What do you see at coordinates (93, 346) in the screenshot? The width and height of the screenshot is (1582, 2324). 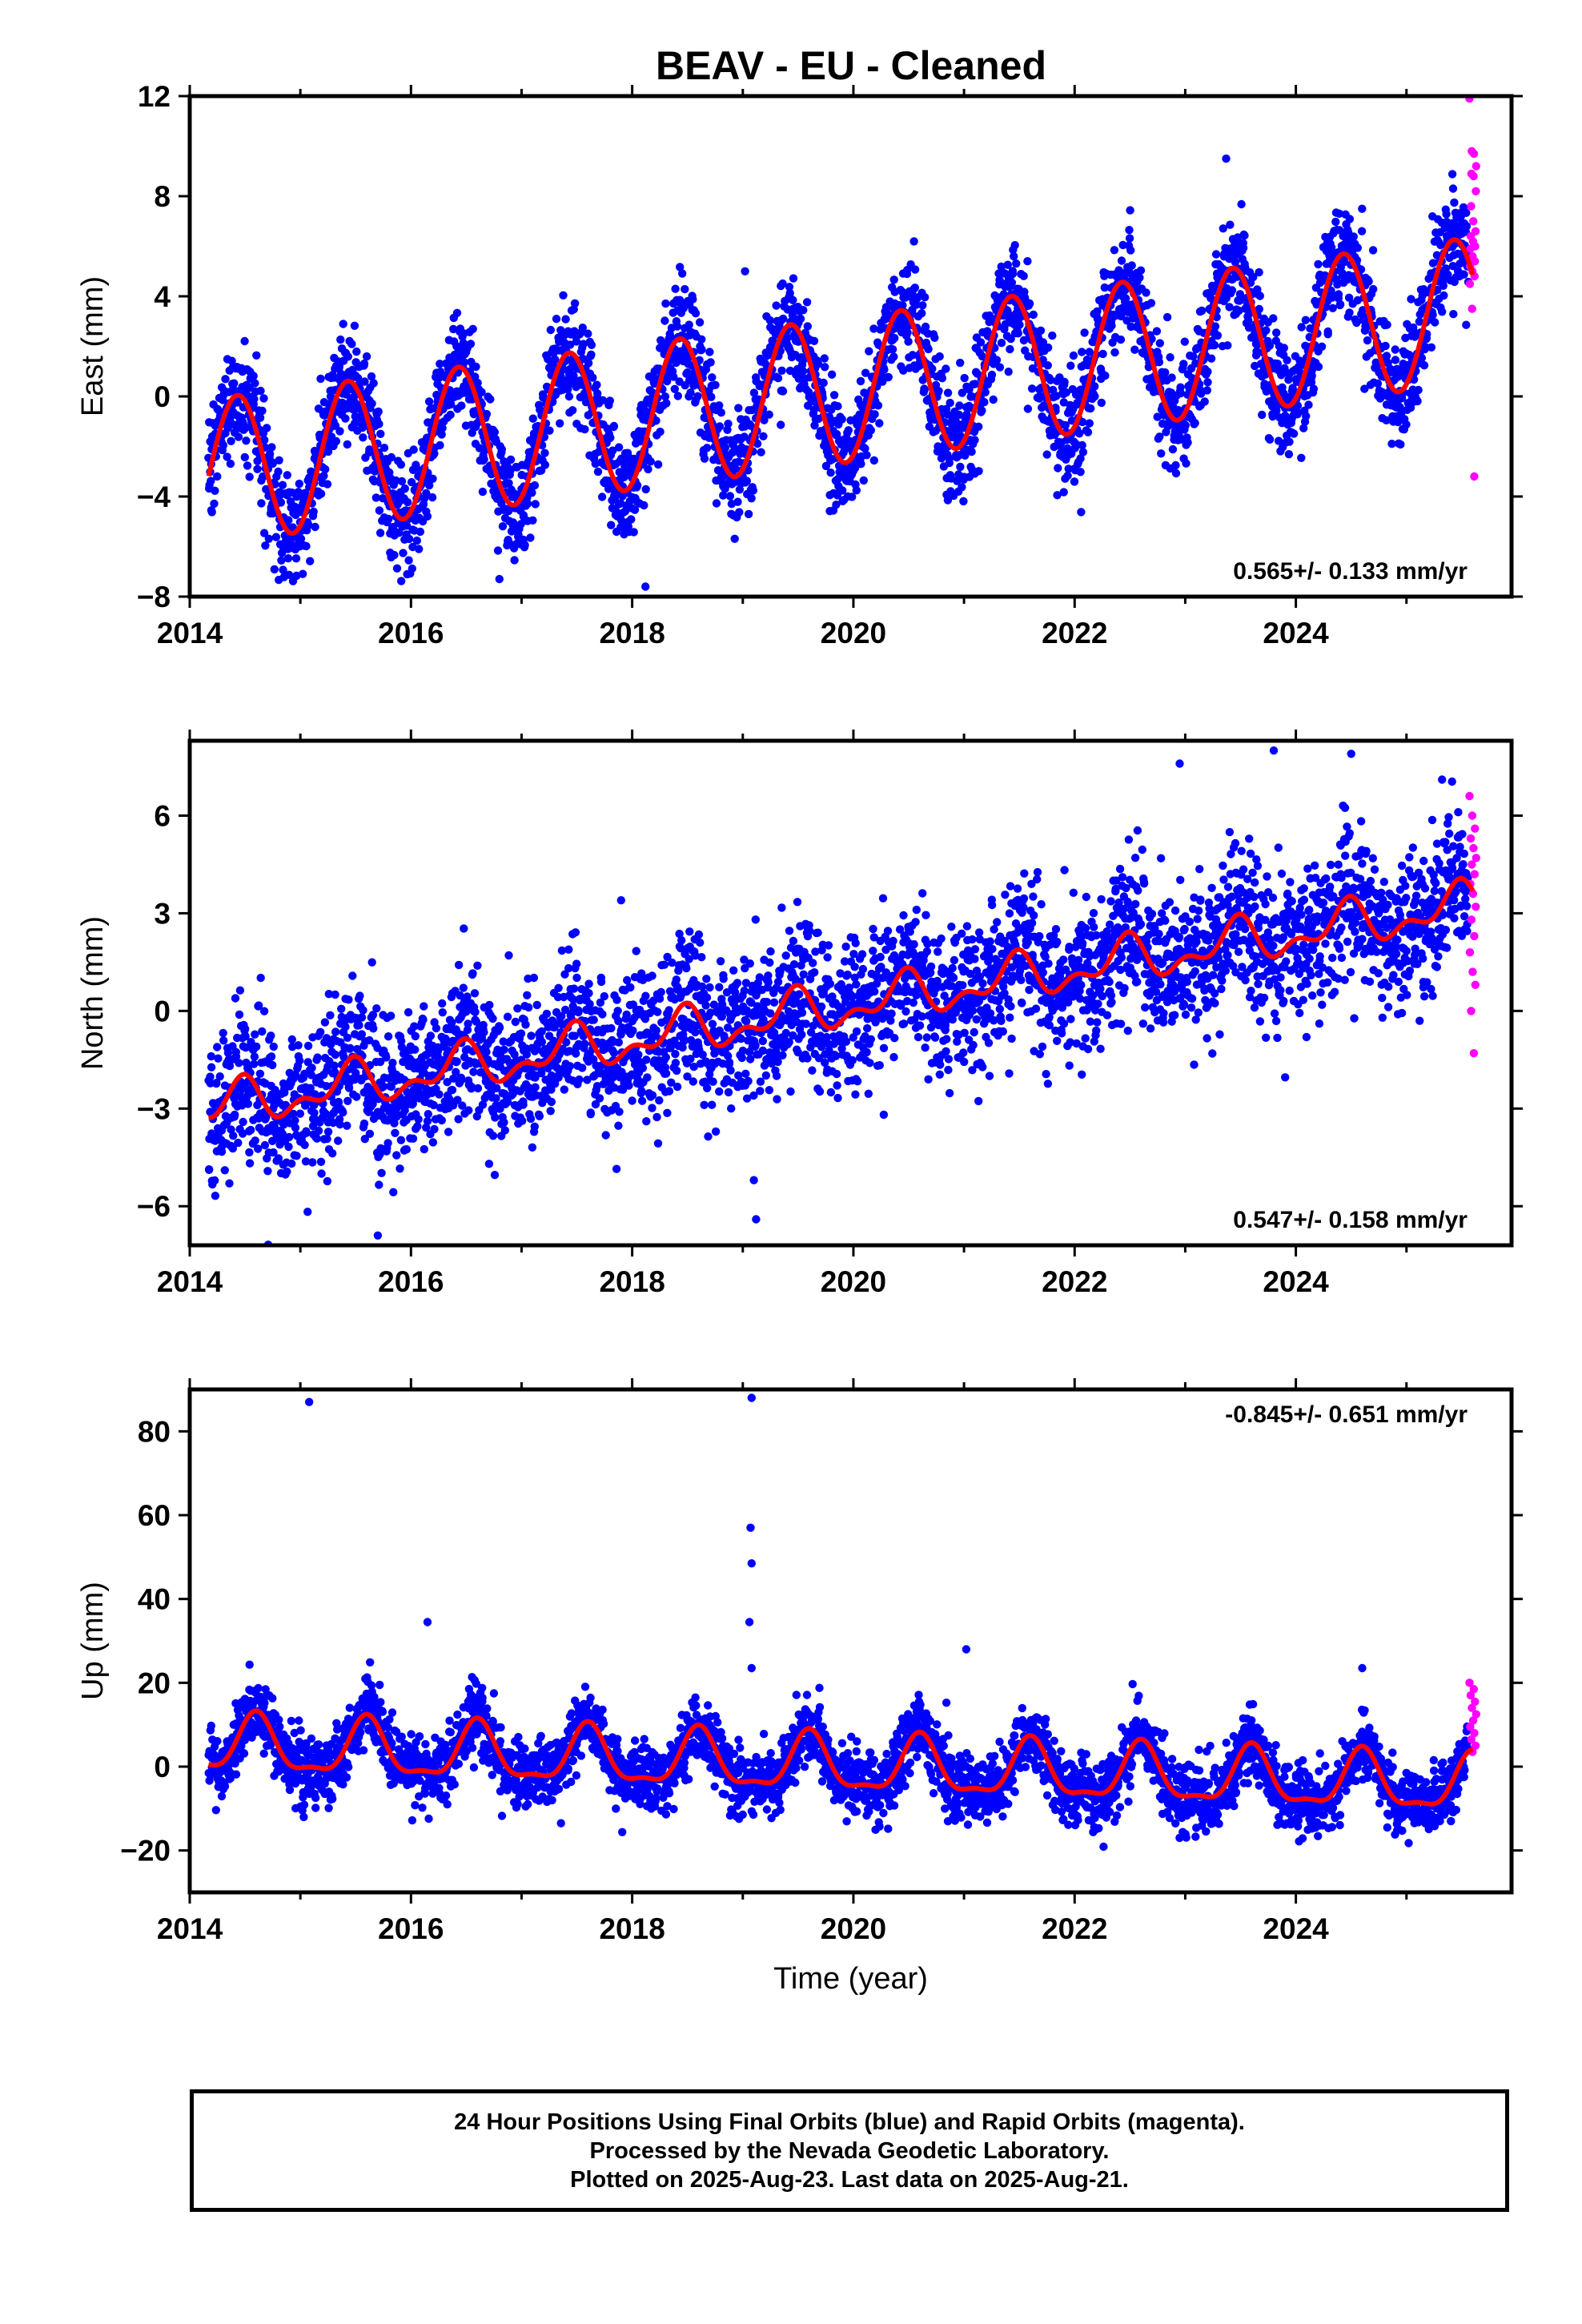 I see `east-y-axis-label: East (mm)` at bounding box center [93, 346].